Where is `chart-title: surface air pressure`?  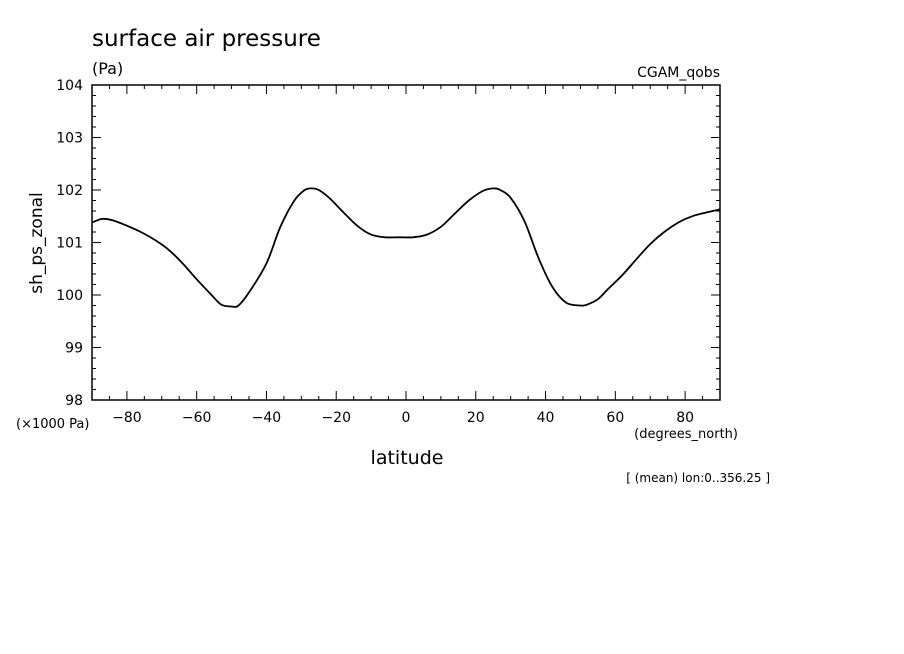 chart-title: surface air pressure is located at coordinates (206, 39).